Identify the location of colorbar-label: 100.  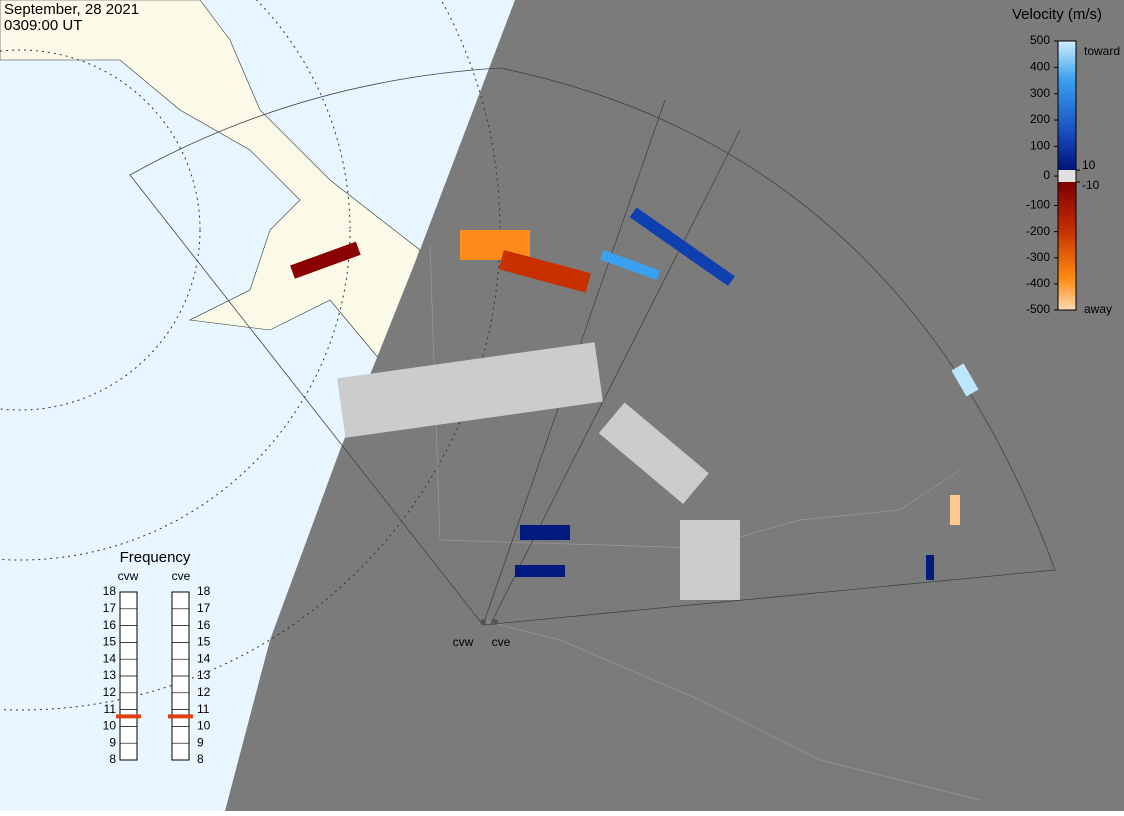
(1040, 145).